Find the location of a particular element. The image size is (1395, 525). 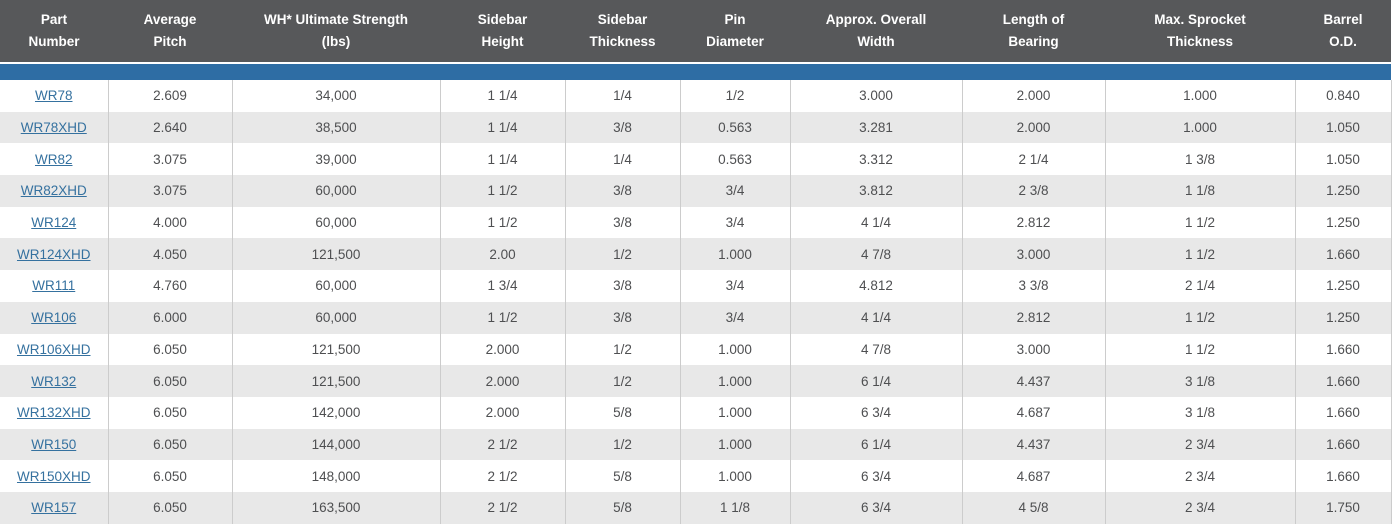

cell-length-of-bearing: 2.000 is located at coordinates (1034, 96).